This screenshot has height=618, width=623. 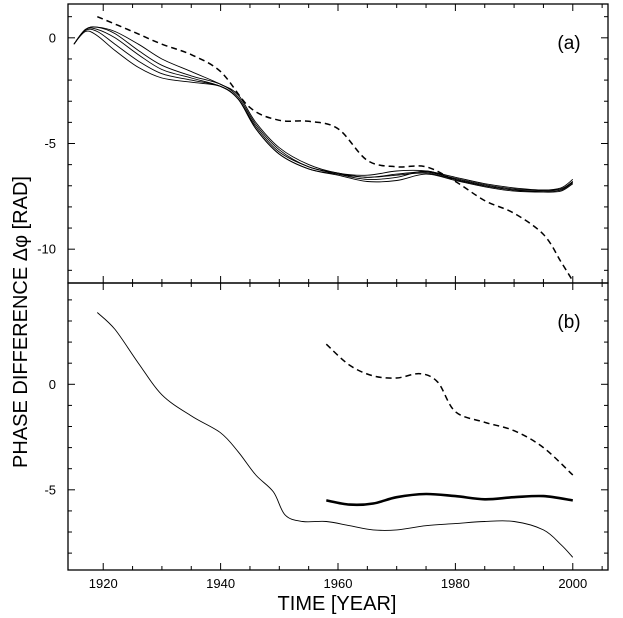 What do you see at coordinates (338, 583) in the screenshot?
I see `x-tick-label: 1960` at bounding box center [338, 583].